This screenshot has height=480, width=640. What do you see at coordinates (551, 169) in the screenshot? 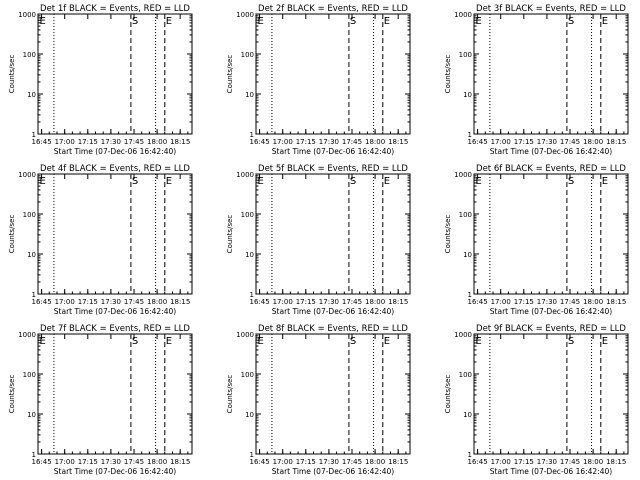
I see `panel-title: Det 6f BLACK = Events, RED = LLD` at bounding box center [551, 169].